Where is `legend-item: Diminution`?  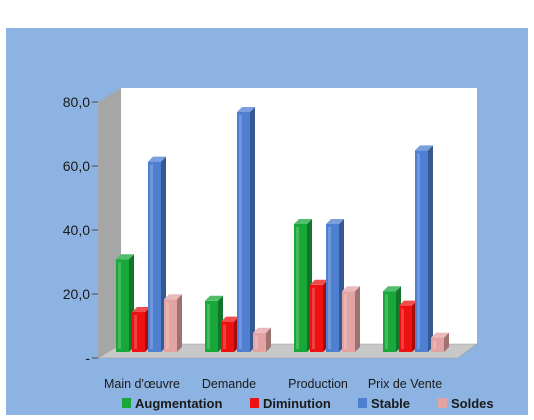 legend-item: Diminution is located at coordinates (290, 403).